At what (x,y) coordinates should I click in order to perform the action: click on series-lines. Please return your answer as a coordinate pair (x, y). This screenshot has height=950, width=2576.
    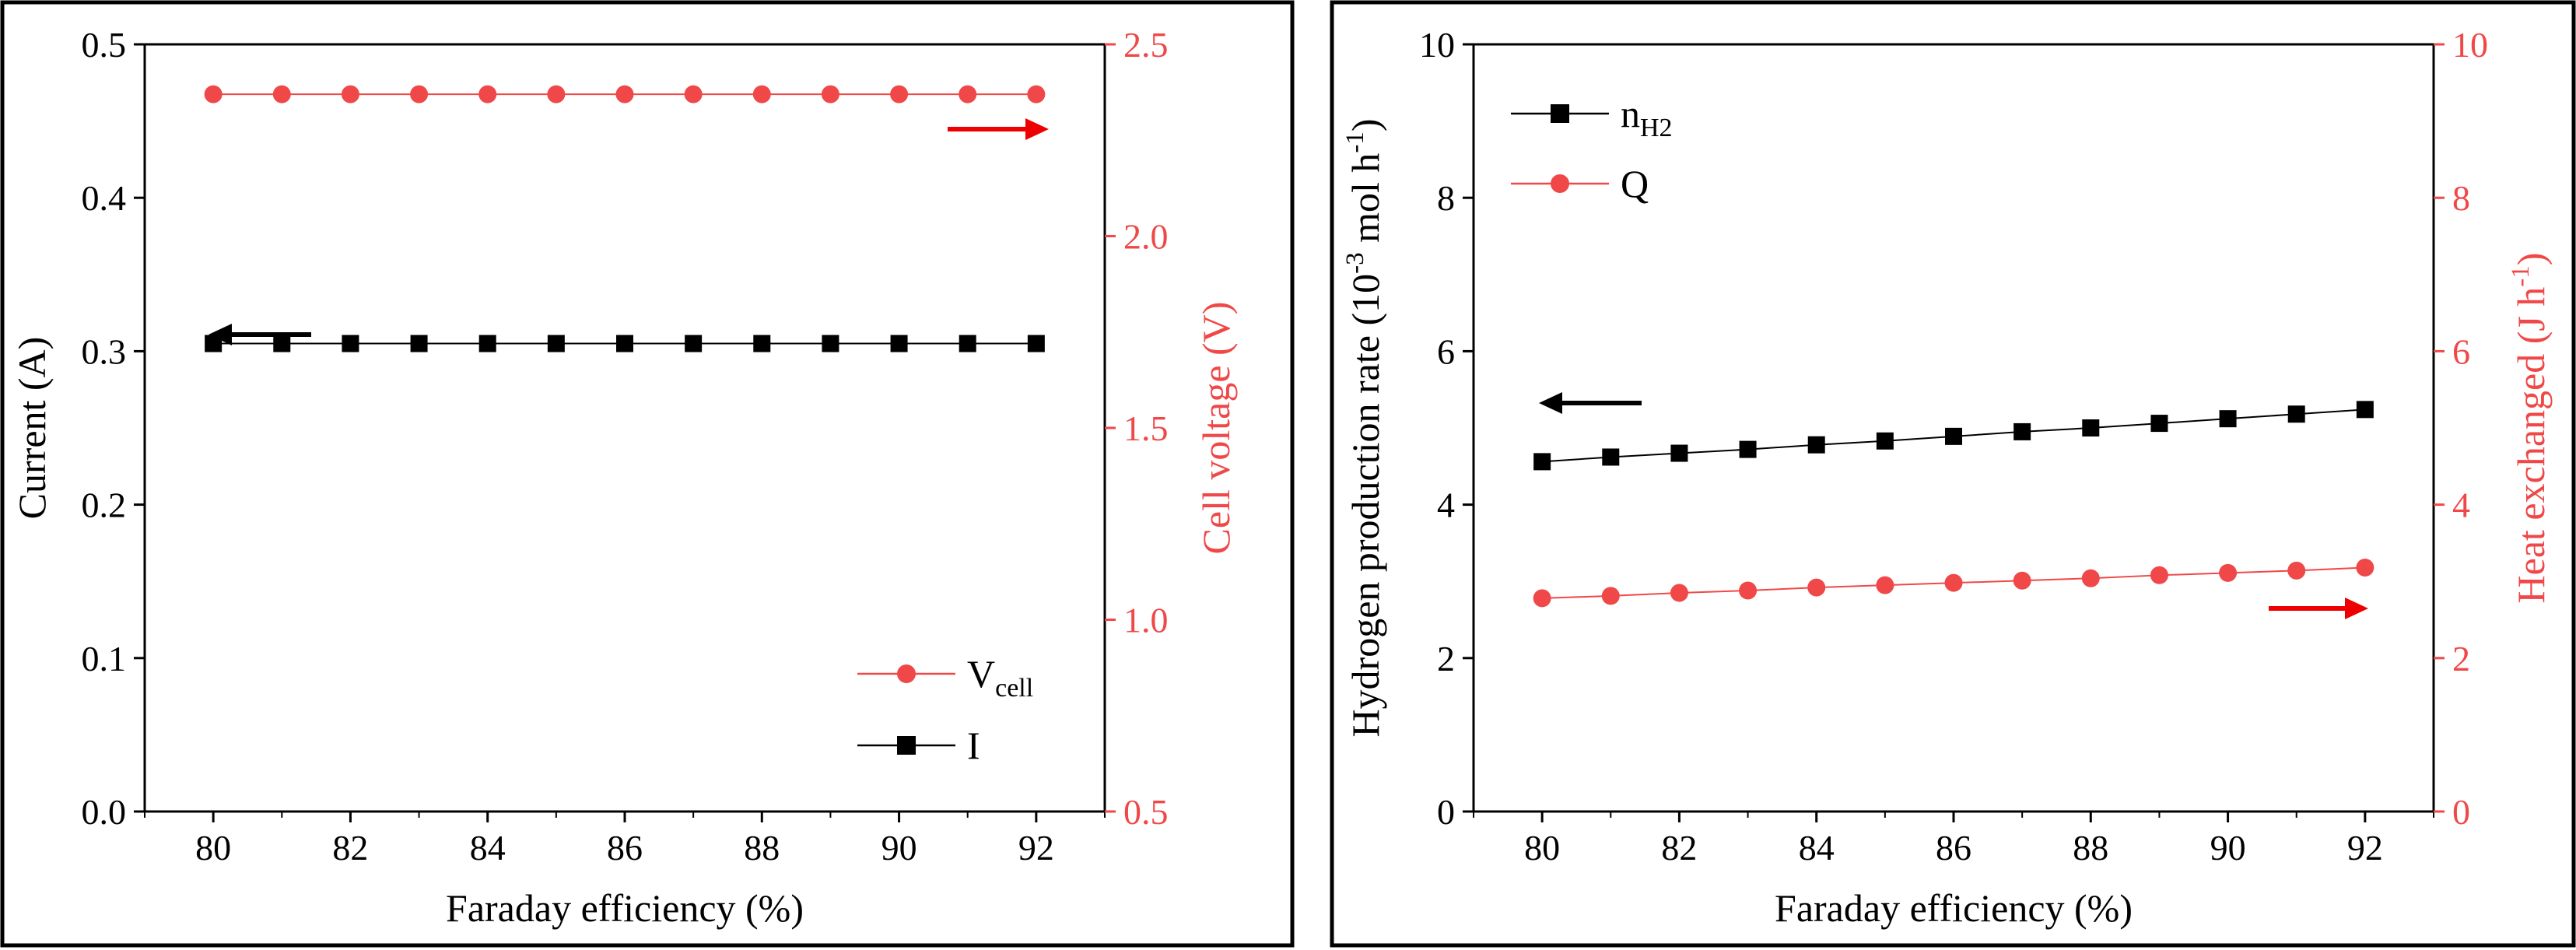
    Looking at the image, I should click on (625, 219).